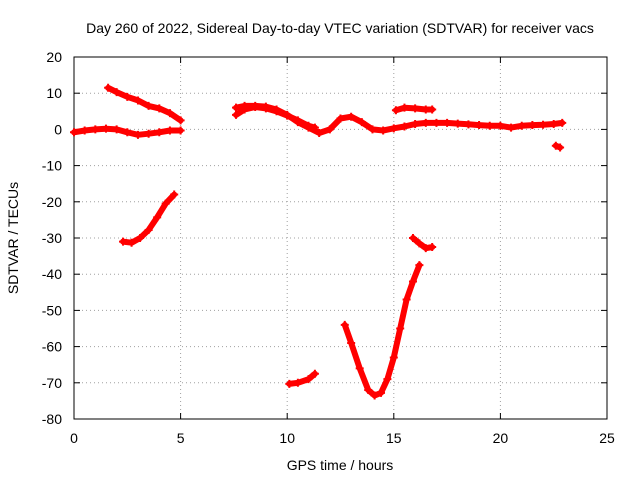 The image size is (640, 480). I want to click on y-tick-label: -80, so click(52, 419).